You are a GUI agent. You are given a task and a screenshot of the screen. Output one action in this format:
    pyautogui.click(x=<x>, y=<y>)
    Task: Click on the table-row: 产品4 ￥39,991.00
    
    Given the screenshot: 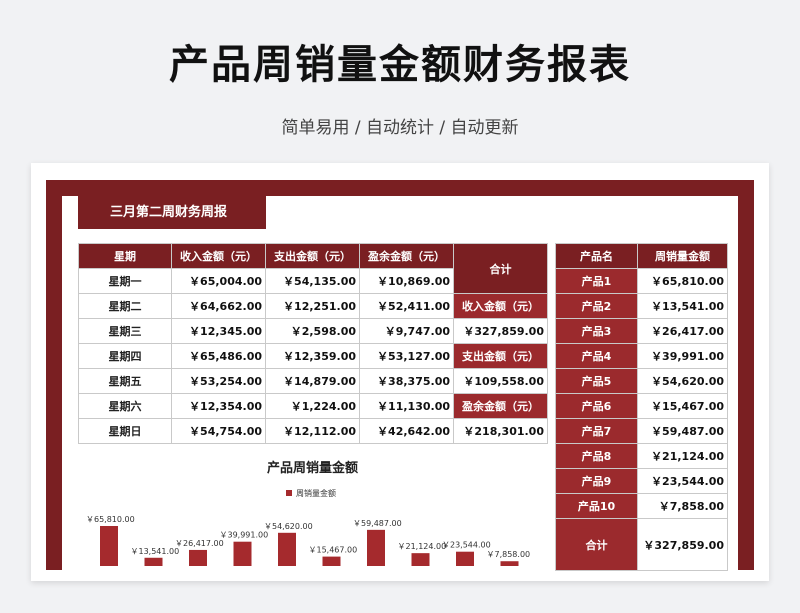 What is the action you would take?
    pyautogui.click(x=641, y=356)
    